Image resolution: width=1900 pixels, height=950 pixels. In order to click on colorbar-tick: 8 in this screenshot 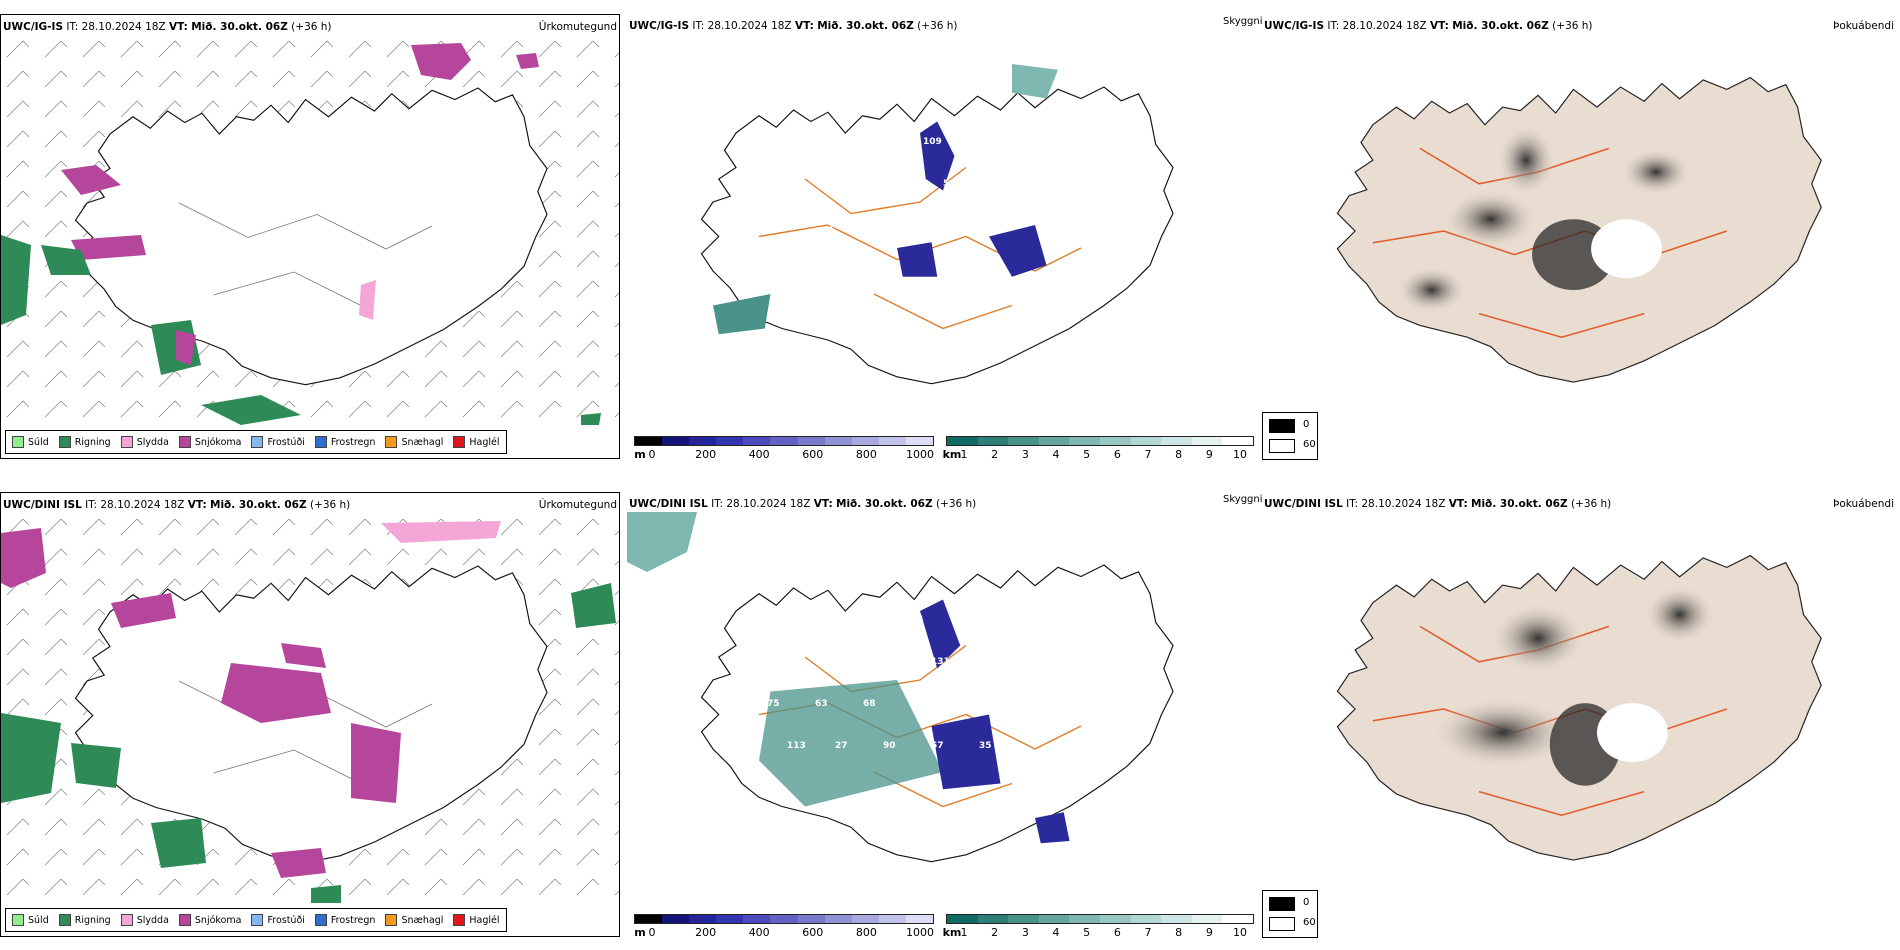, I will do `click(1179, 932)`.